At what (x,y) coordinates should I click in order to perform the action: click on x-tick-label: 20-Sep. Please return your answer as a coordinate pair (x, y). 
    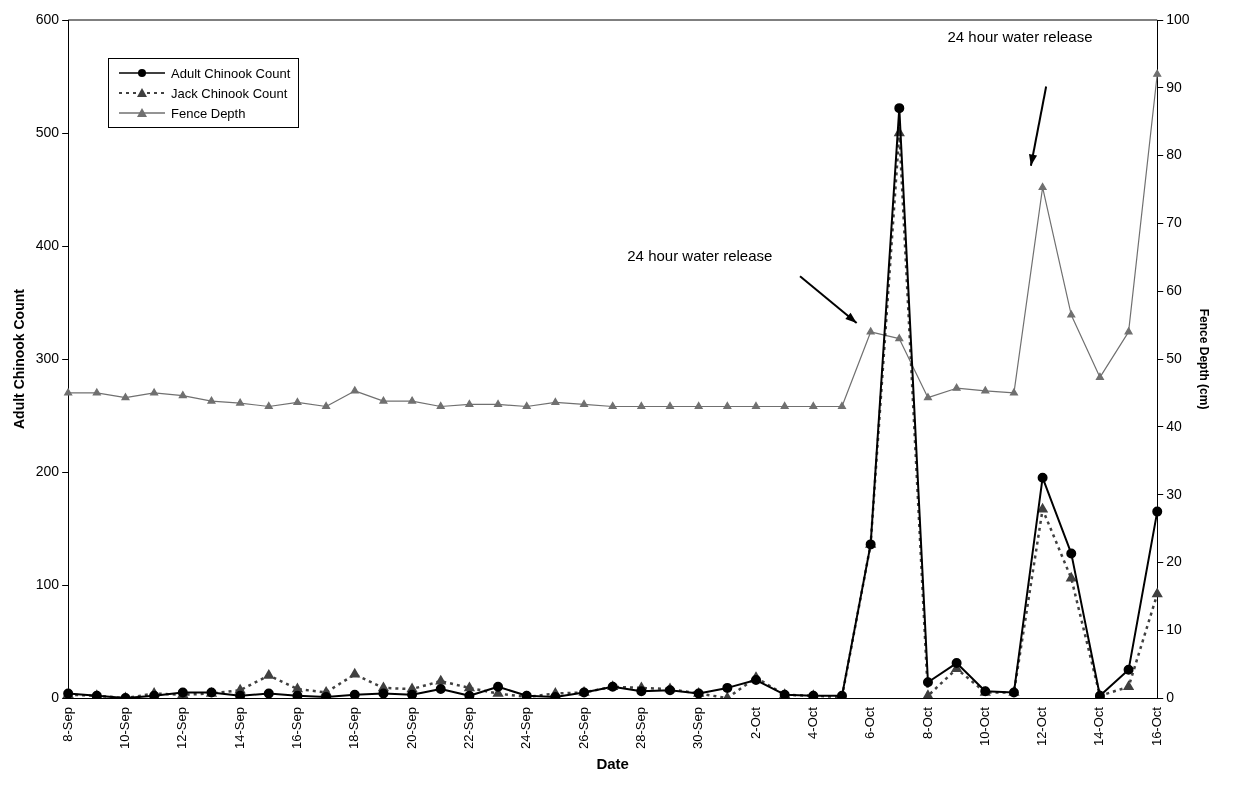
    Looking at the image, I should click on (411, 728).